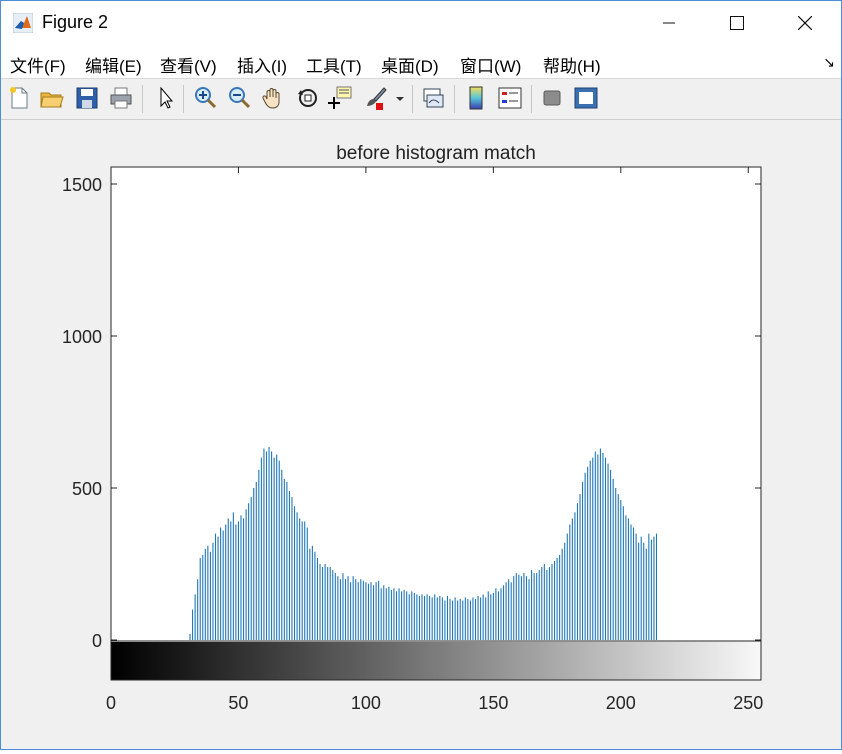 The width and height of the screenshot is (842, 754). I want to click on menu-tools: 工具(T), so click(334, 66).